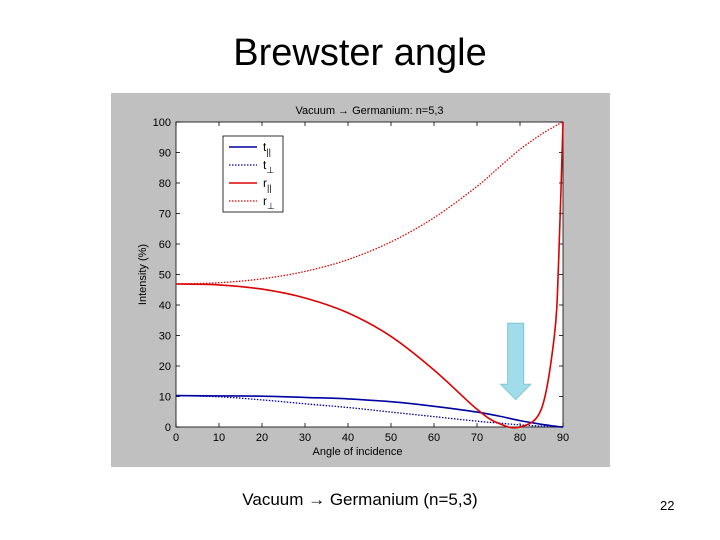  Describe the element at coordinates (267, 148) in the screenshot. I see `legend-label-0: t||` at that location.